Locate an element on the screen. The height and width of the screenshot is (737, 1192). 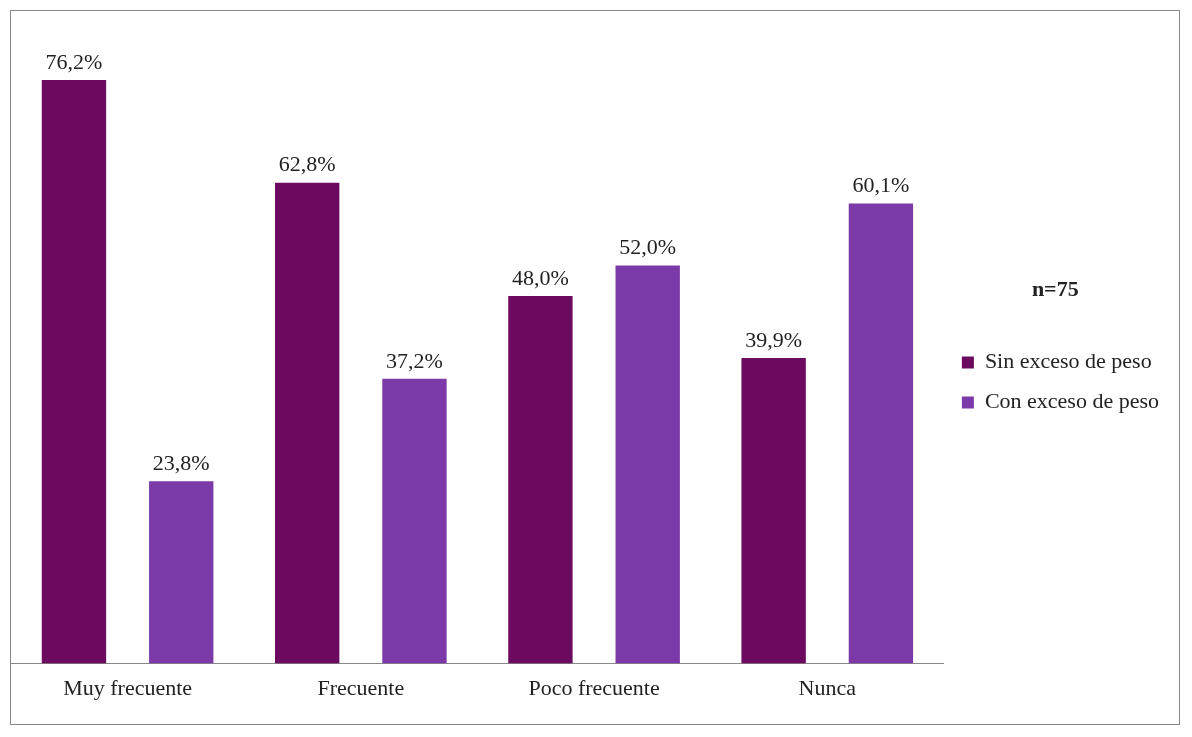
data-label: 48,0% is located at coordinates (540, 277).